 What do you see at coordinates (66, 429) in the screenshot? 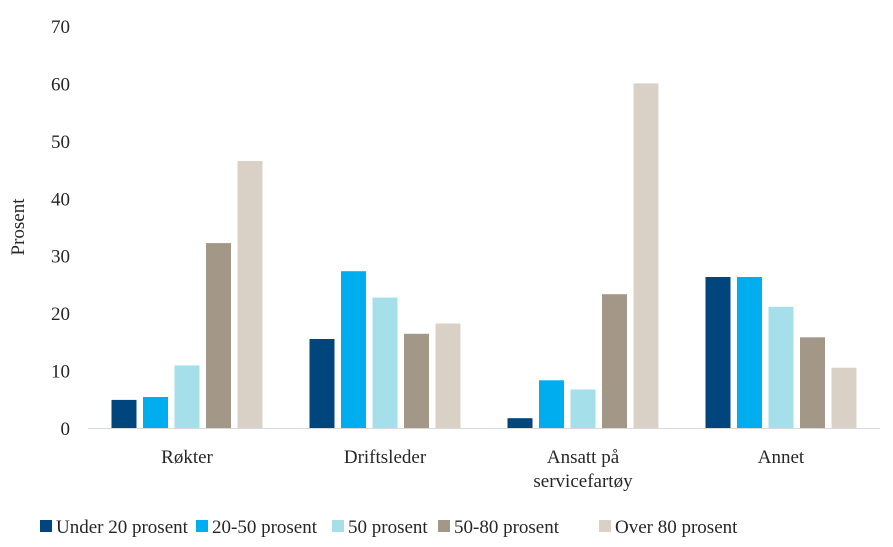
I see `y-tick-label: 0` at bounding box center [66, 429].